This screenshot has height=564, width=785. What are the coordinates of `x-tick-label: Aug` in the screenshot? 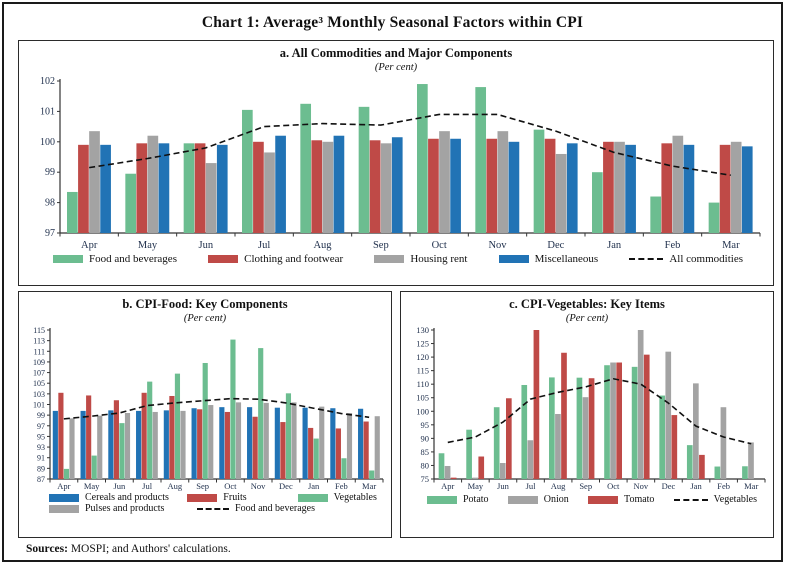 It's located at (322, 245).